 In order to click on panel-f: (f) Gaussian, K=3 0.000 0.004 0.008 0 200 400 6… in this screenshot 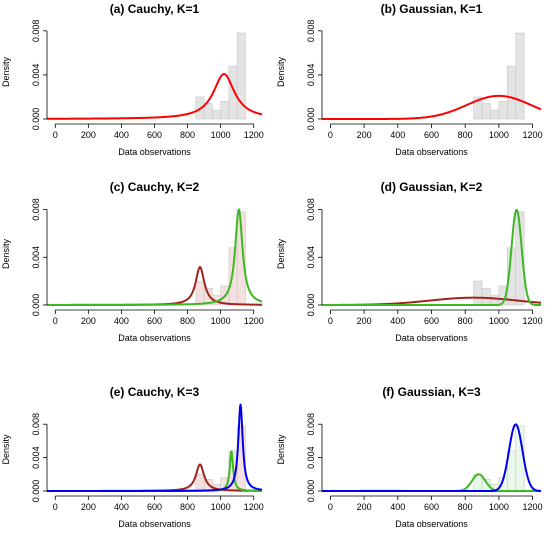, I will do `click(409, 457)`.